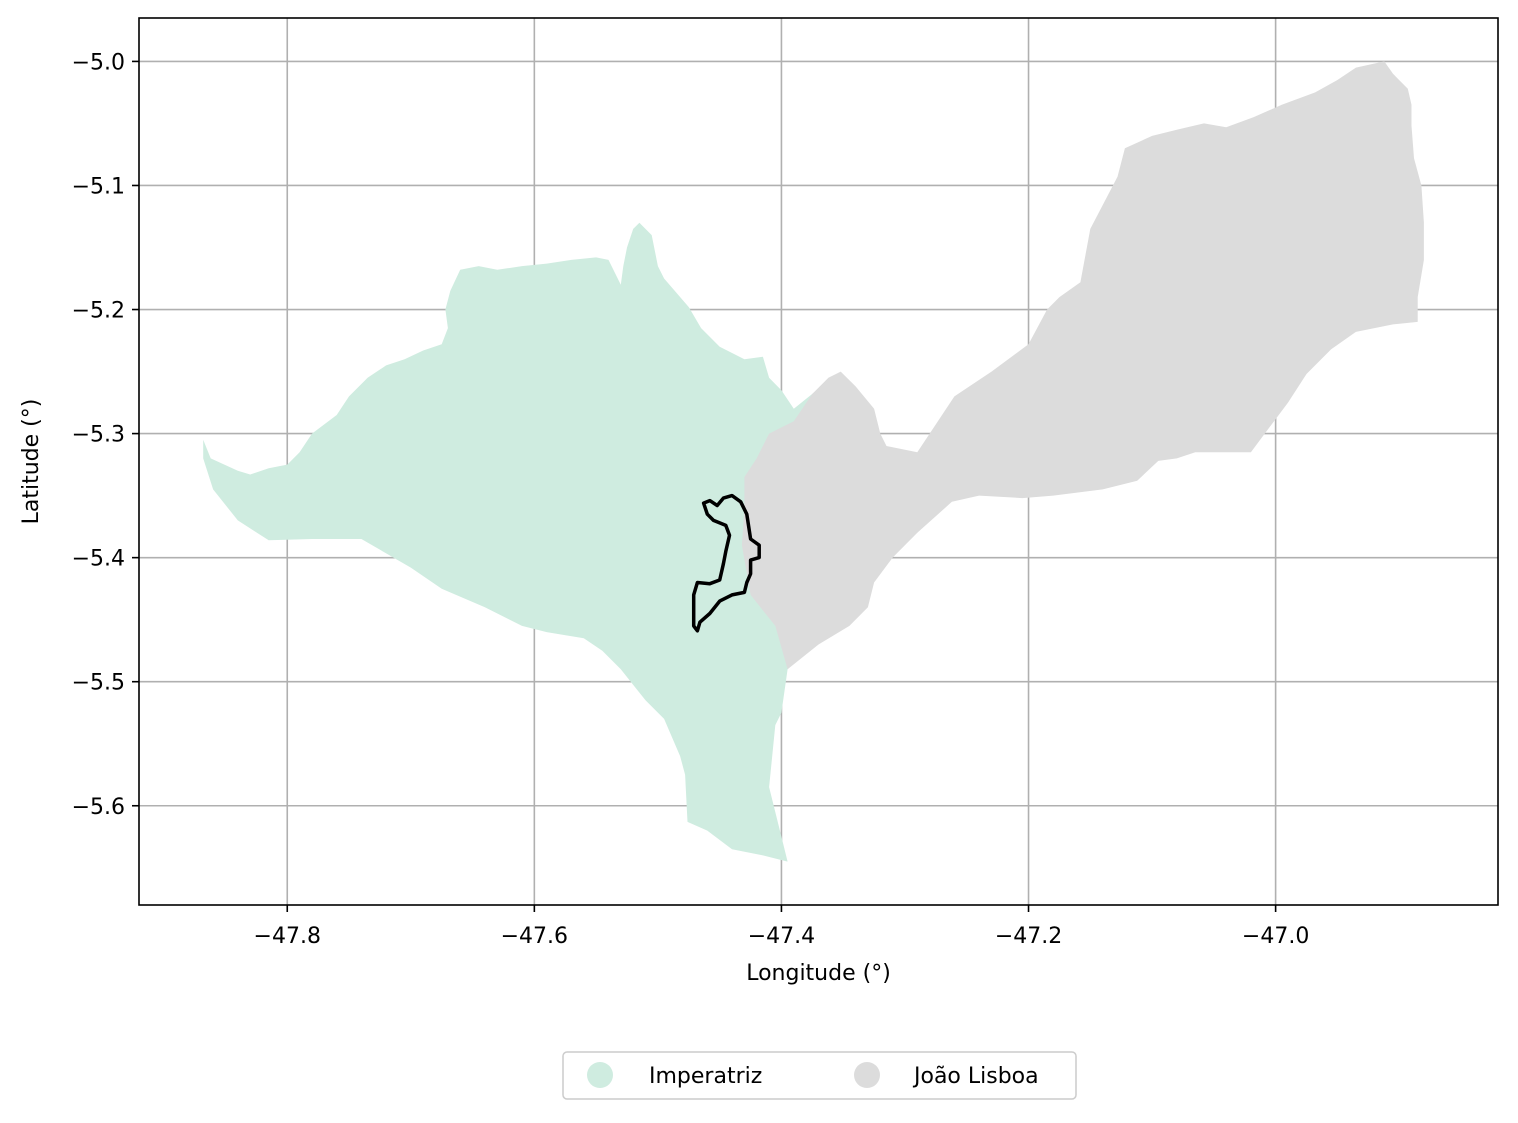 The width and height of the screenshot is (1518, 1123). Describe the element at coordinates (98, 311) in the screenshot. I see `y-tick-label: −5.2` at that location.